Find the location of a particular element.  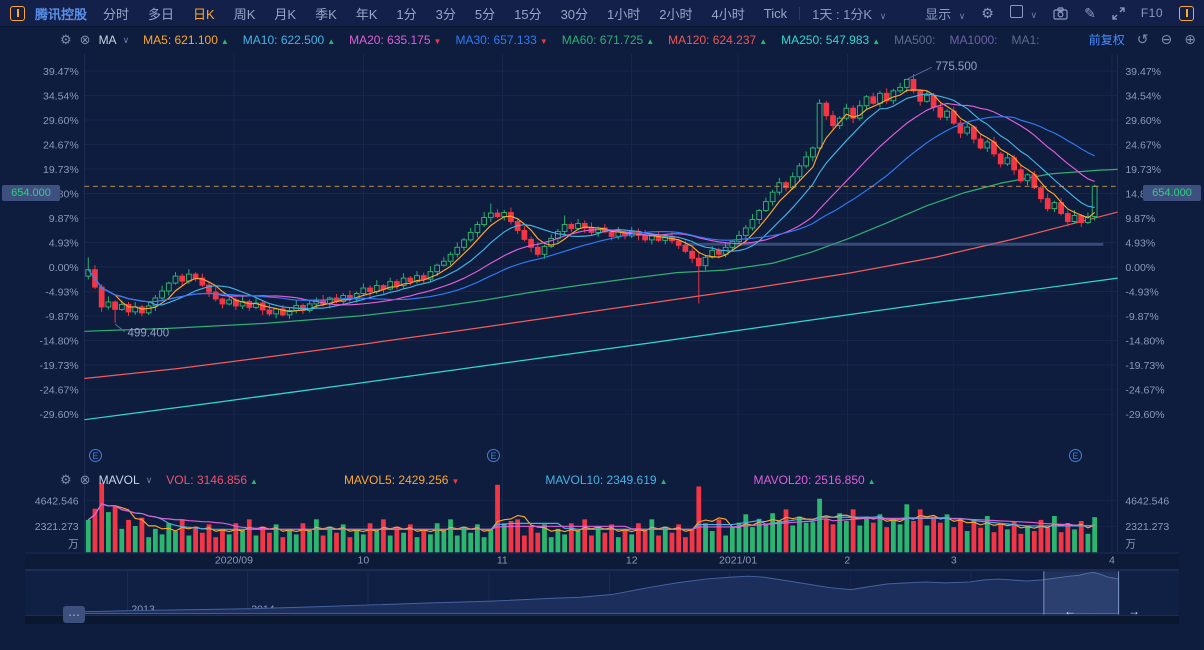

month-tick-label: 2 is located at coordinates (847, 561).